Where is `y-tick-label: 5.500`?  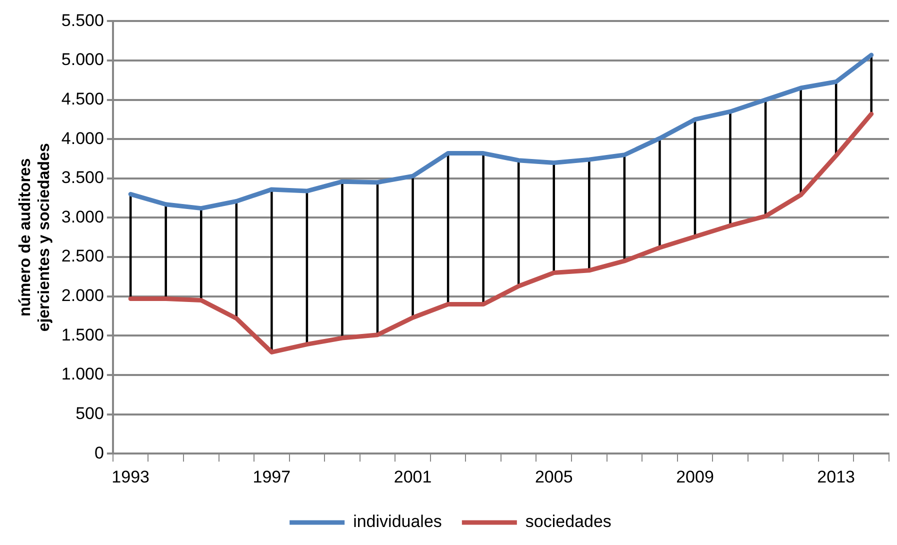 y-tick-label: 5.500 is located at coordinates (82, 20).